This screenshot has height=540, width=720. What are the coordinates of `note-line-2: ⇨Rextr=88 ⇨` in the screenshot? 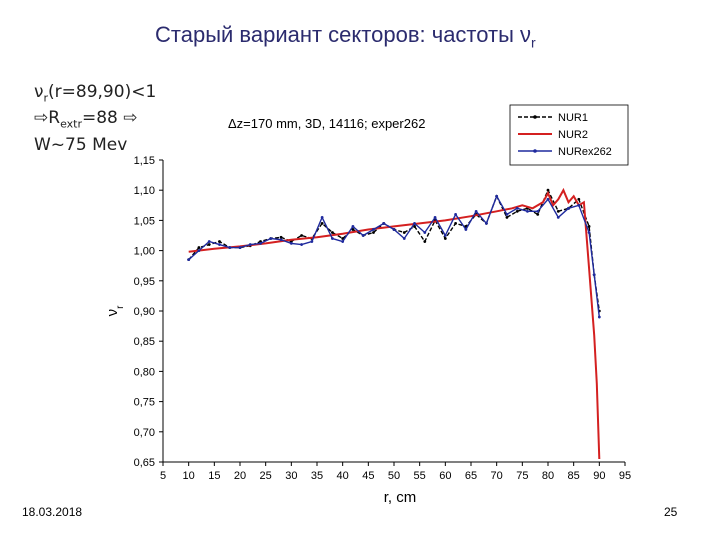 It's located at (95, 121).